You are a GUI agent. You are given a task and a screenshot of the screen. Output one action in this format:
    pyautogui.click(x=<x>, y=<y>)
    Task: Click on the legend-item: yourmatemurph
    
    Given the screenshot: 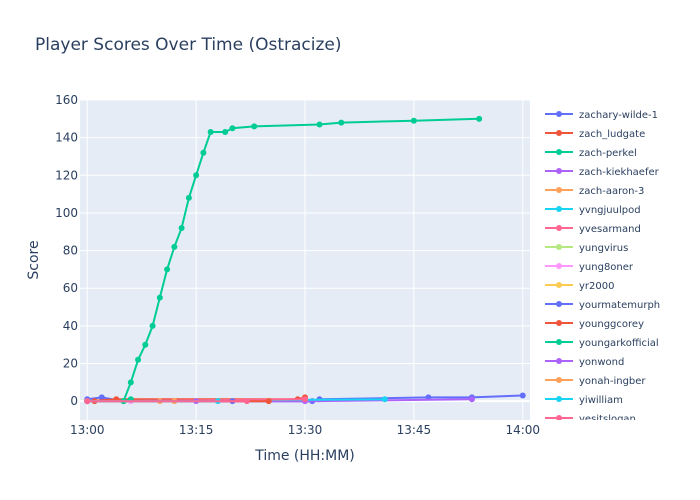 What is the action you would take?
    pyautogui.click(x=602, y=305)
    